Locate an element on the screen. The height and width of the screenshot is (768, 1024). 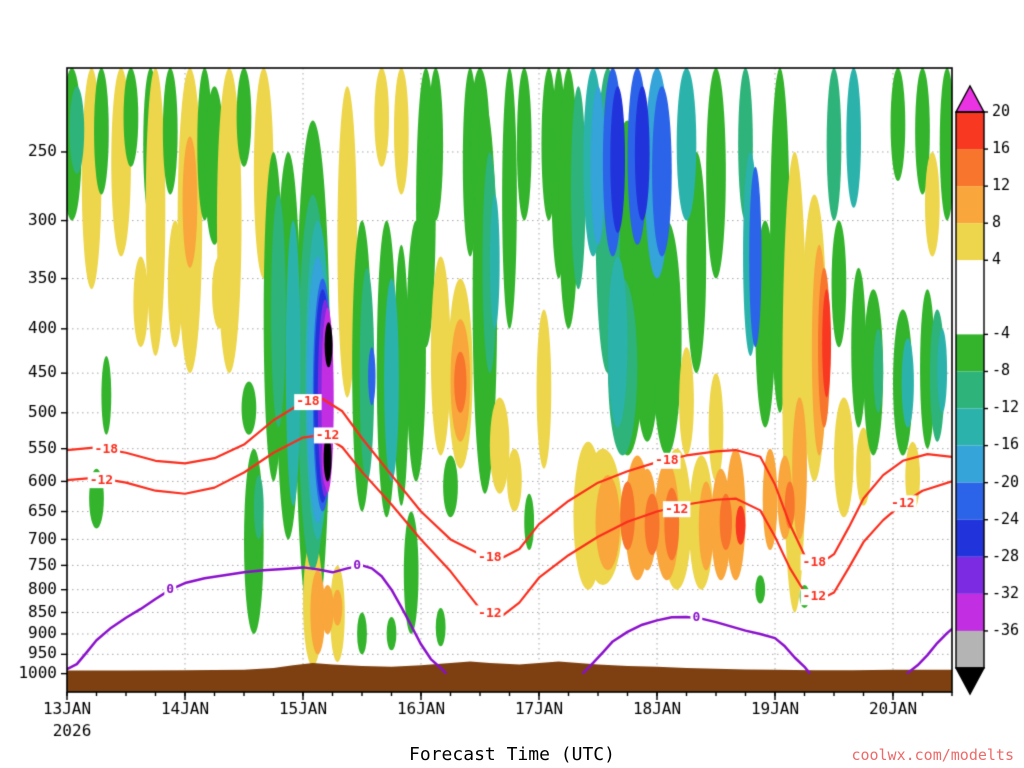
watermark-text: coolwx.com/modelts is located at coordinates (932, 755).